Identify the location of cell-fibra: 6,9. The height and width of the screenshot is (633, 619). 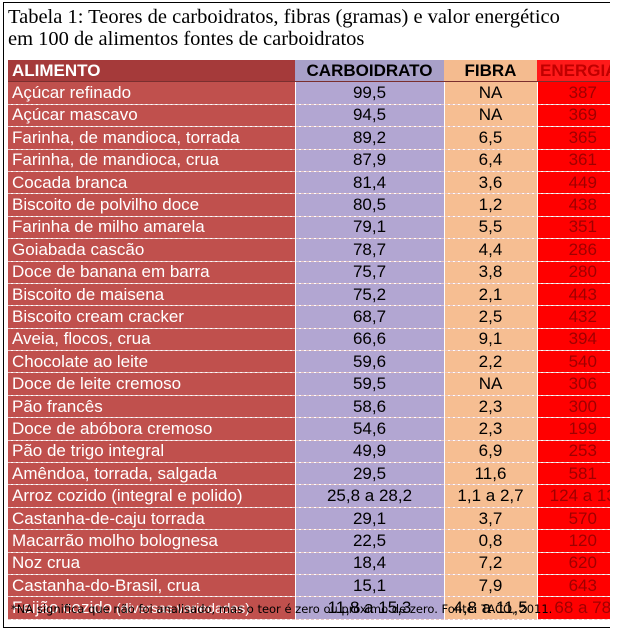
(491, 452).